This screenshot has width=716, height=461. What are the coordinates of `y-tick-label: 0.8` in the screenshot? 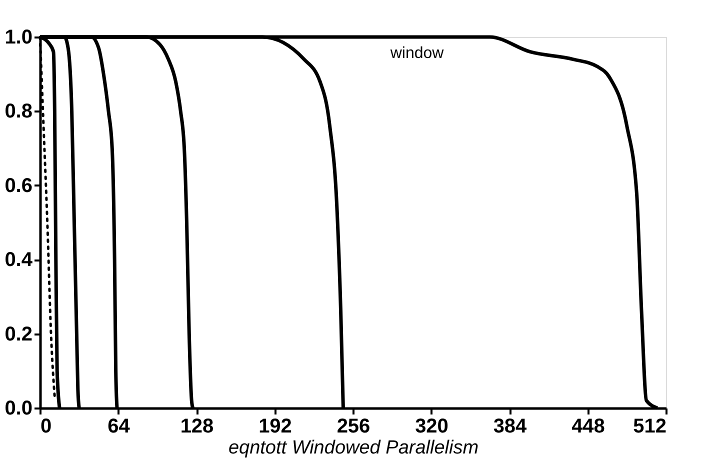 It's located at (18, 111).